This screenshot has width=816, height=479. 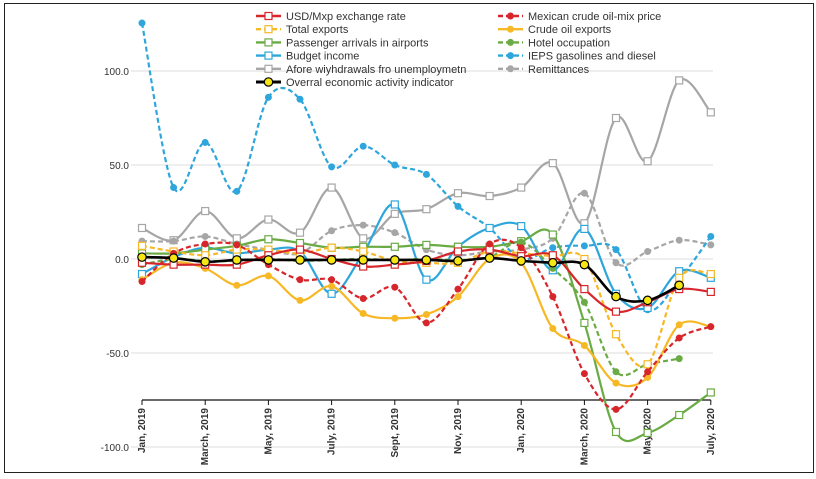 I want to click on legend-item: Hotel occupation, so click(x=554, y=43).